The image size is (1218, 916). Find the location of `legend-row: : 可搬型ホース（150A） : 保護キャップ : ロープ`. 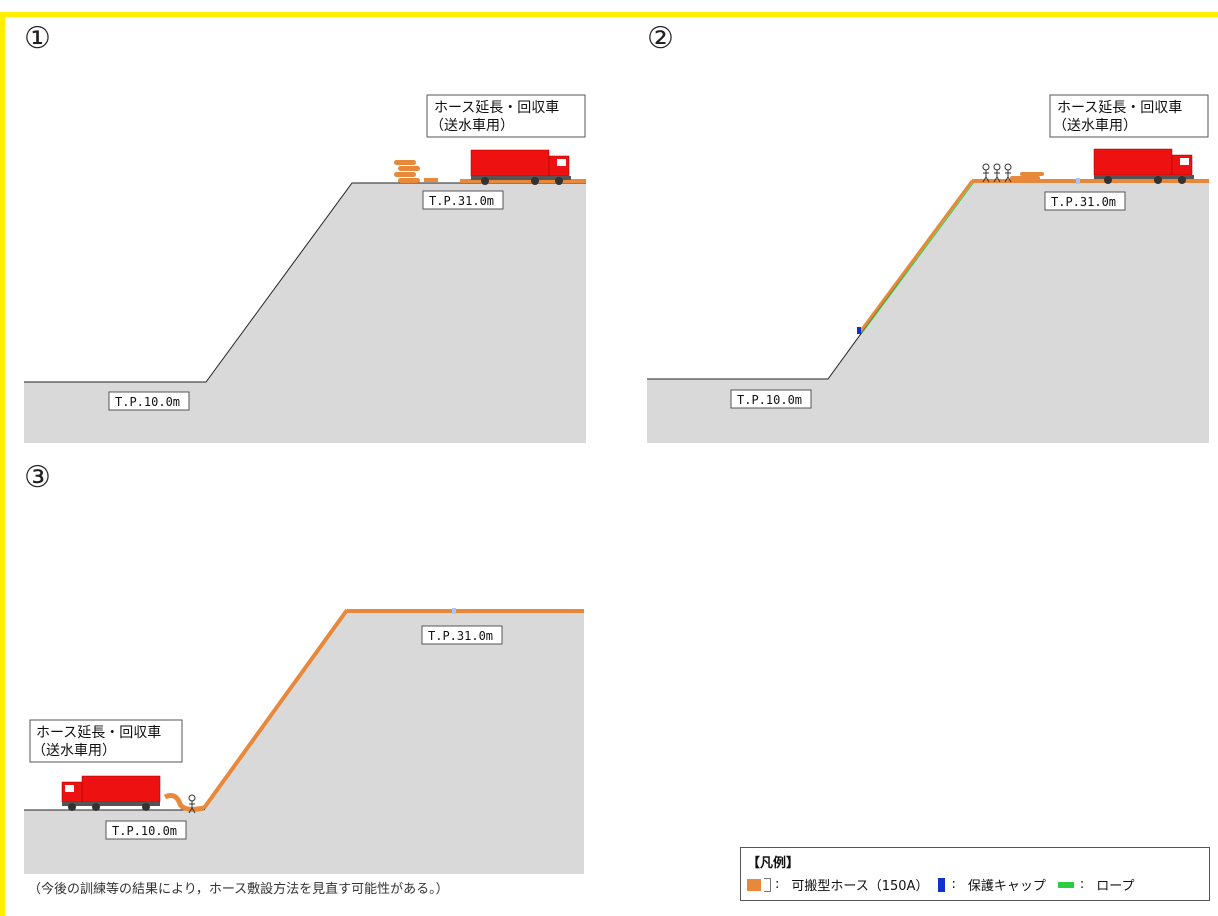

legend-row: : 可搬型ホース（150A） : 保護キャップ : ロープ is located at coordinates (940, 884).